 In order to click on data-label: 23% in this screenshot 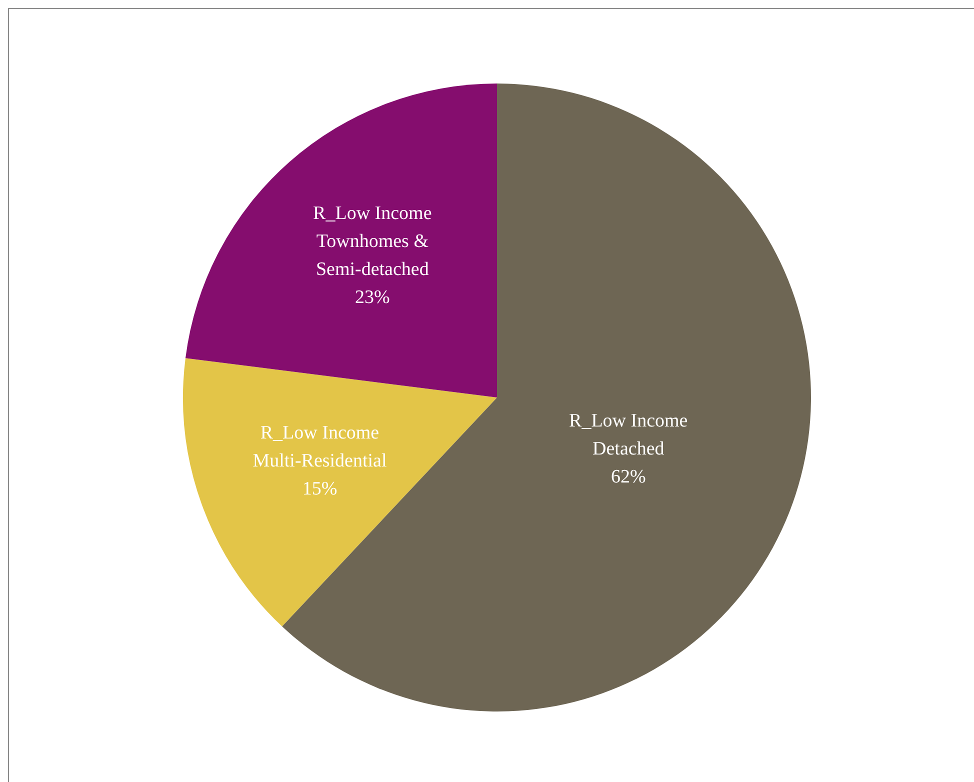, I will do `click(372, 297)`.